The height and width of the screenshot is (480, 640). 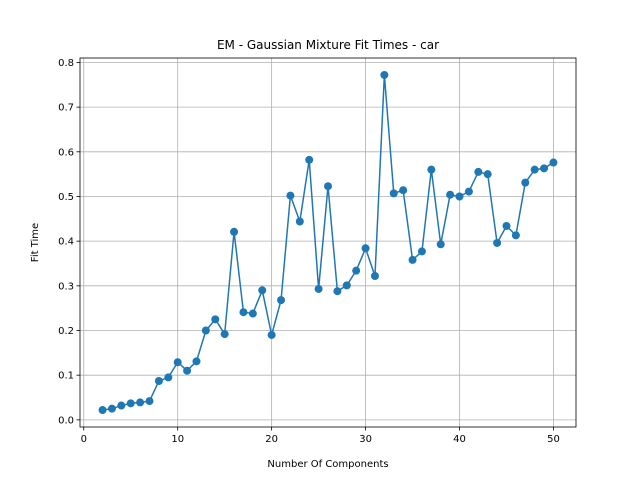 I want to click on y-tick-label: 0.5, so click(x=66, y=197).